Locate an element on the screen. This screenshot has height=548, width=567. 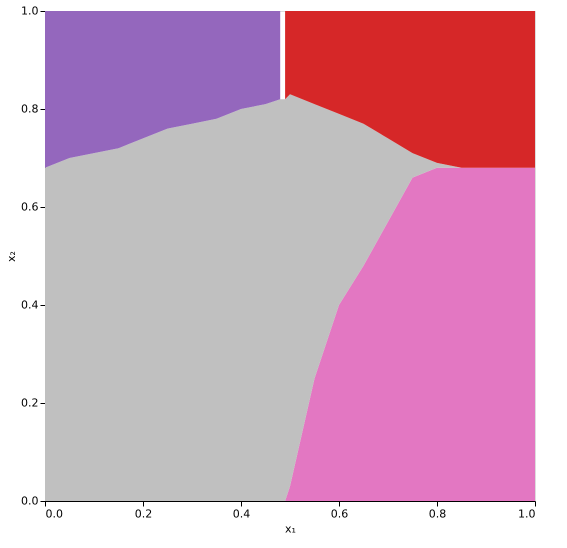
y-tick-label: 0.4 is located at coordinates (29, 305).